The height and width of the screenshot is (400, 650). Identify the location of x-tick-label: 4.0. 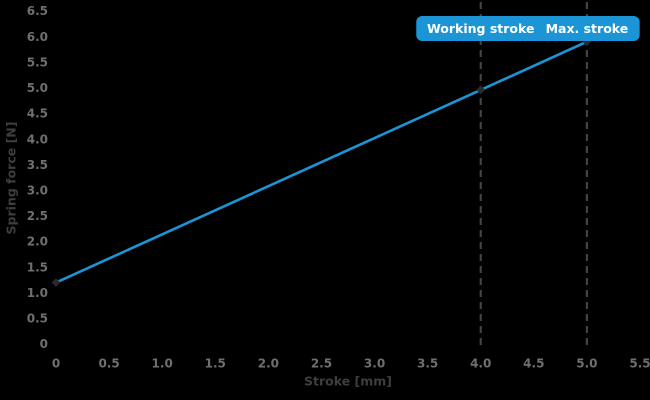
(480, 364).